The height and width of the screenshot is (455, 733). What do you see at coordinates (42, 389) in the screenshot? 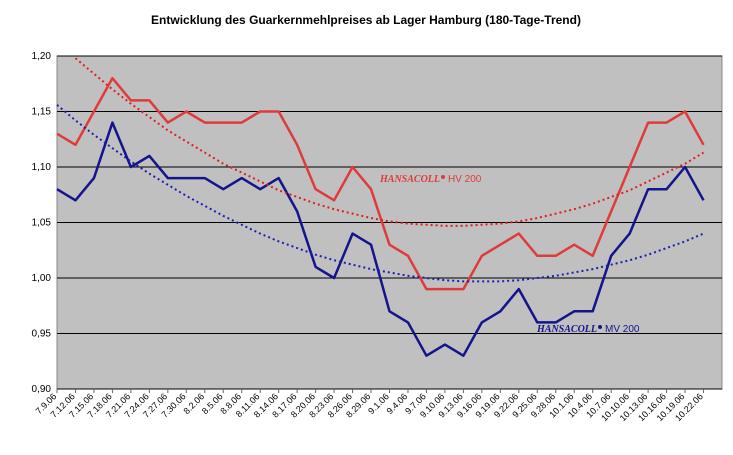
I see `y-tick-label: 0,90` at bounding box center [42, 389].